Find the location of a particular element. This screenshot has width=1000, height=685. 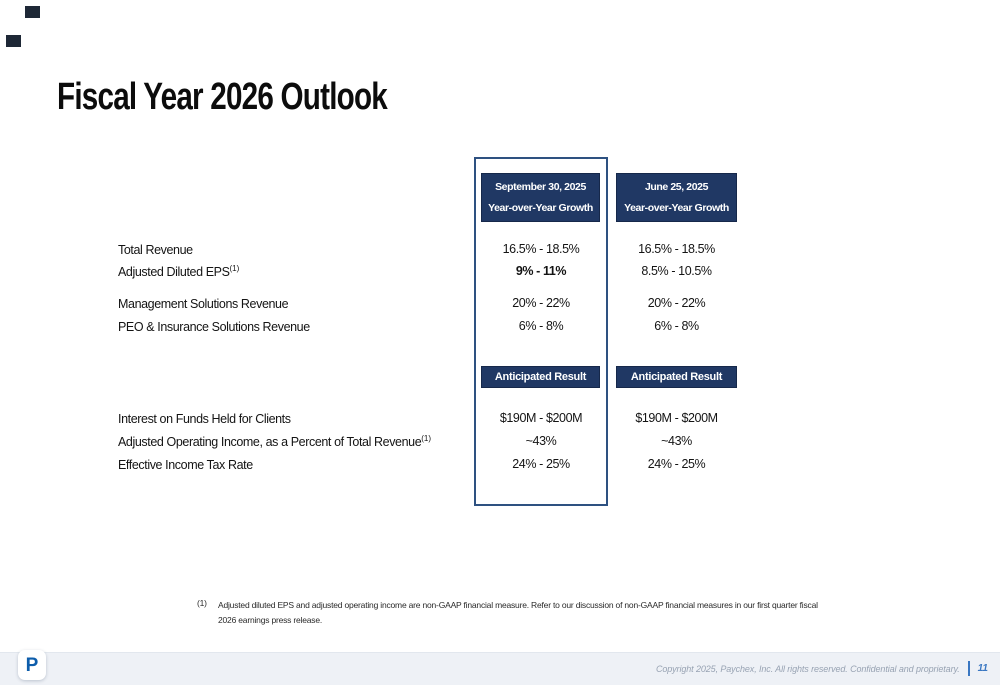

row-label: Interest on Funds Held for Clients is located at coordinates (204, 419).